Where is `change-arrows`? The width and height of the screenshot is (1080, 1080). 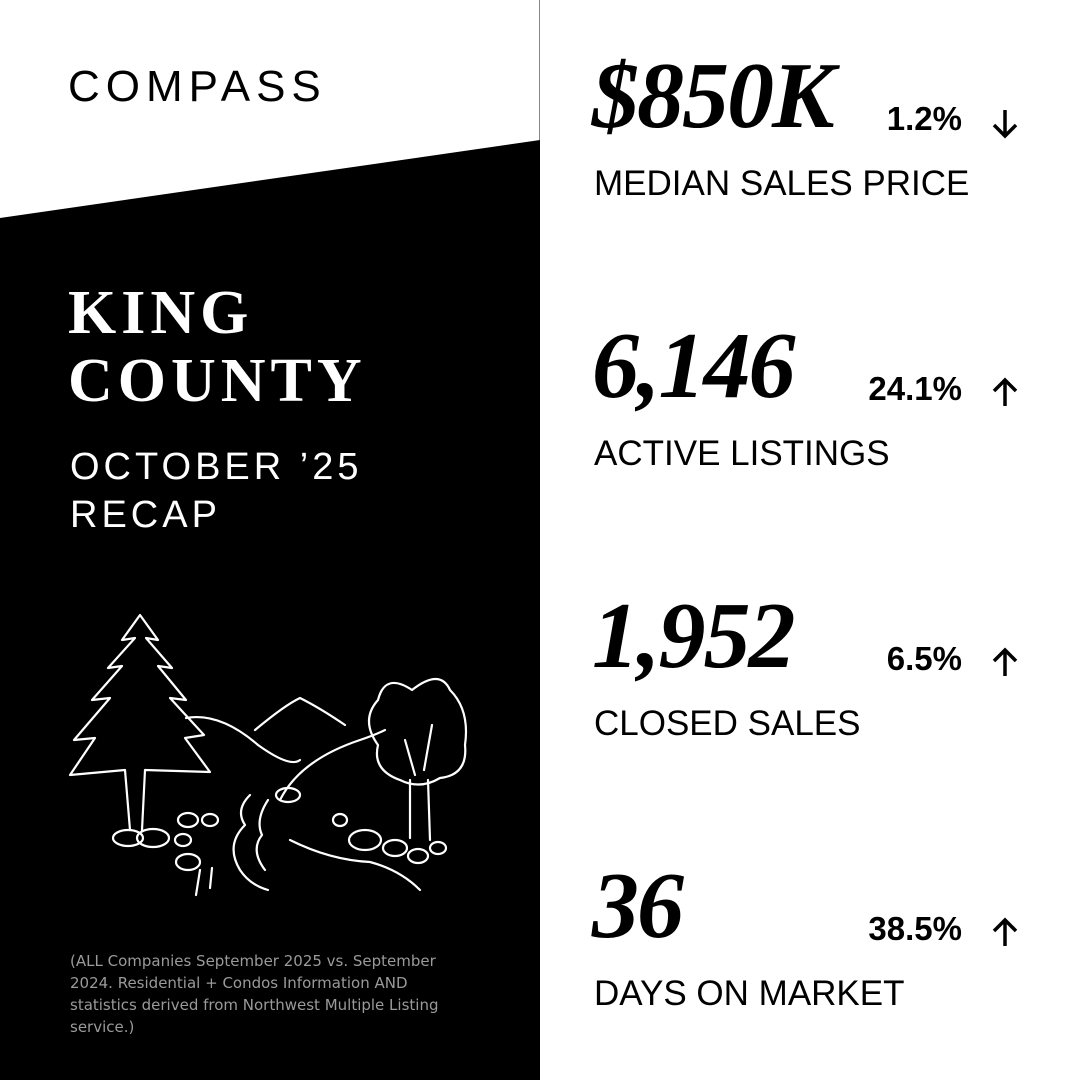
change-arrows is located at coordinates (1005, 528).